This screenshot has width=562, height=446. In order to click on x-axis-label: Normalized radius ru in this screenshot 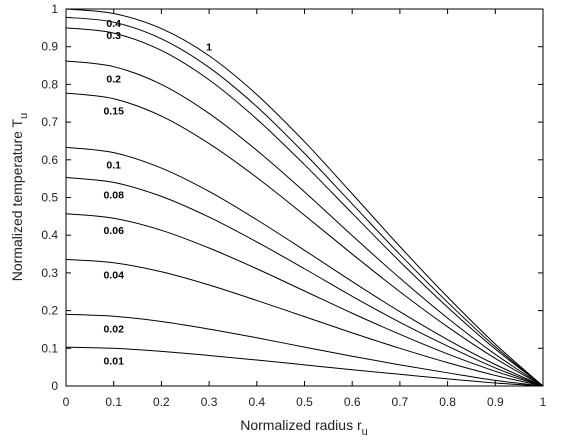, I will do `click(304, 427)`.